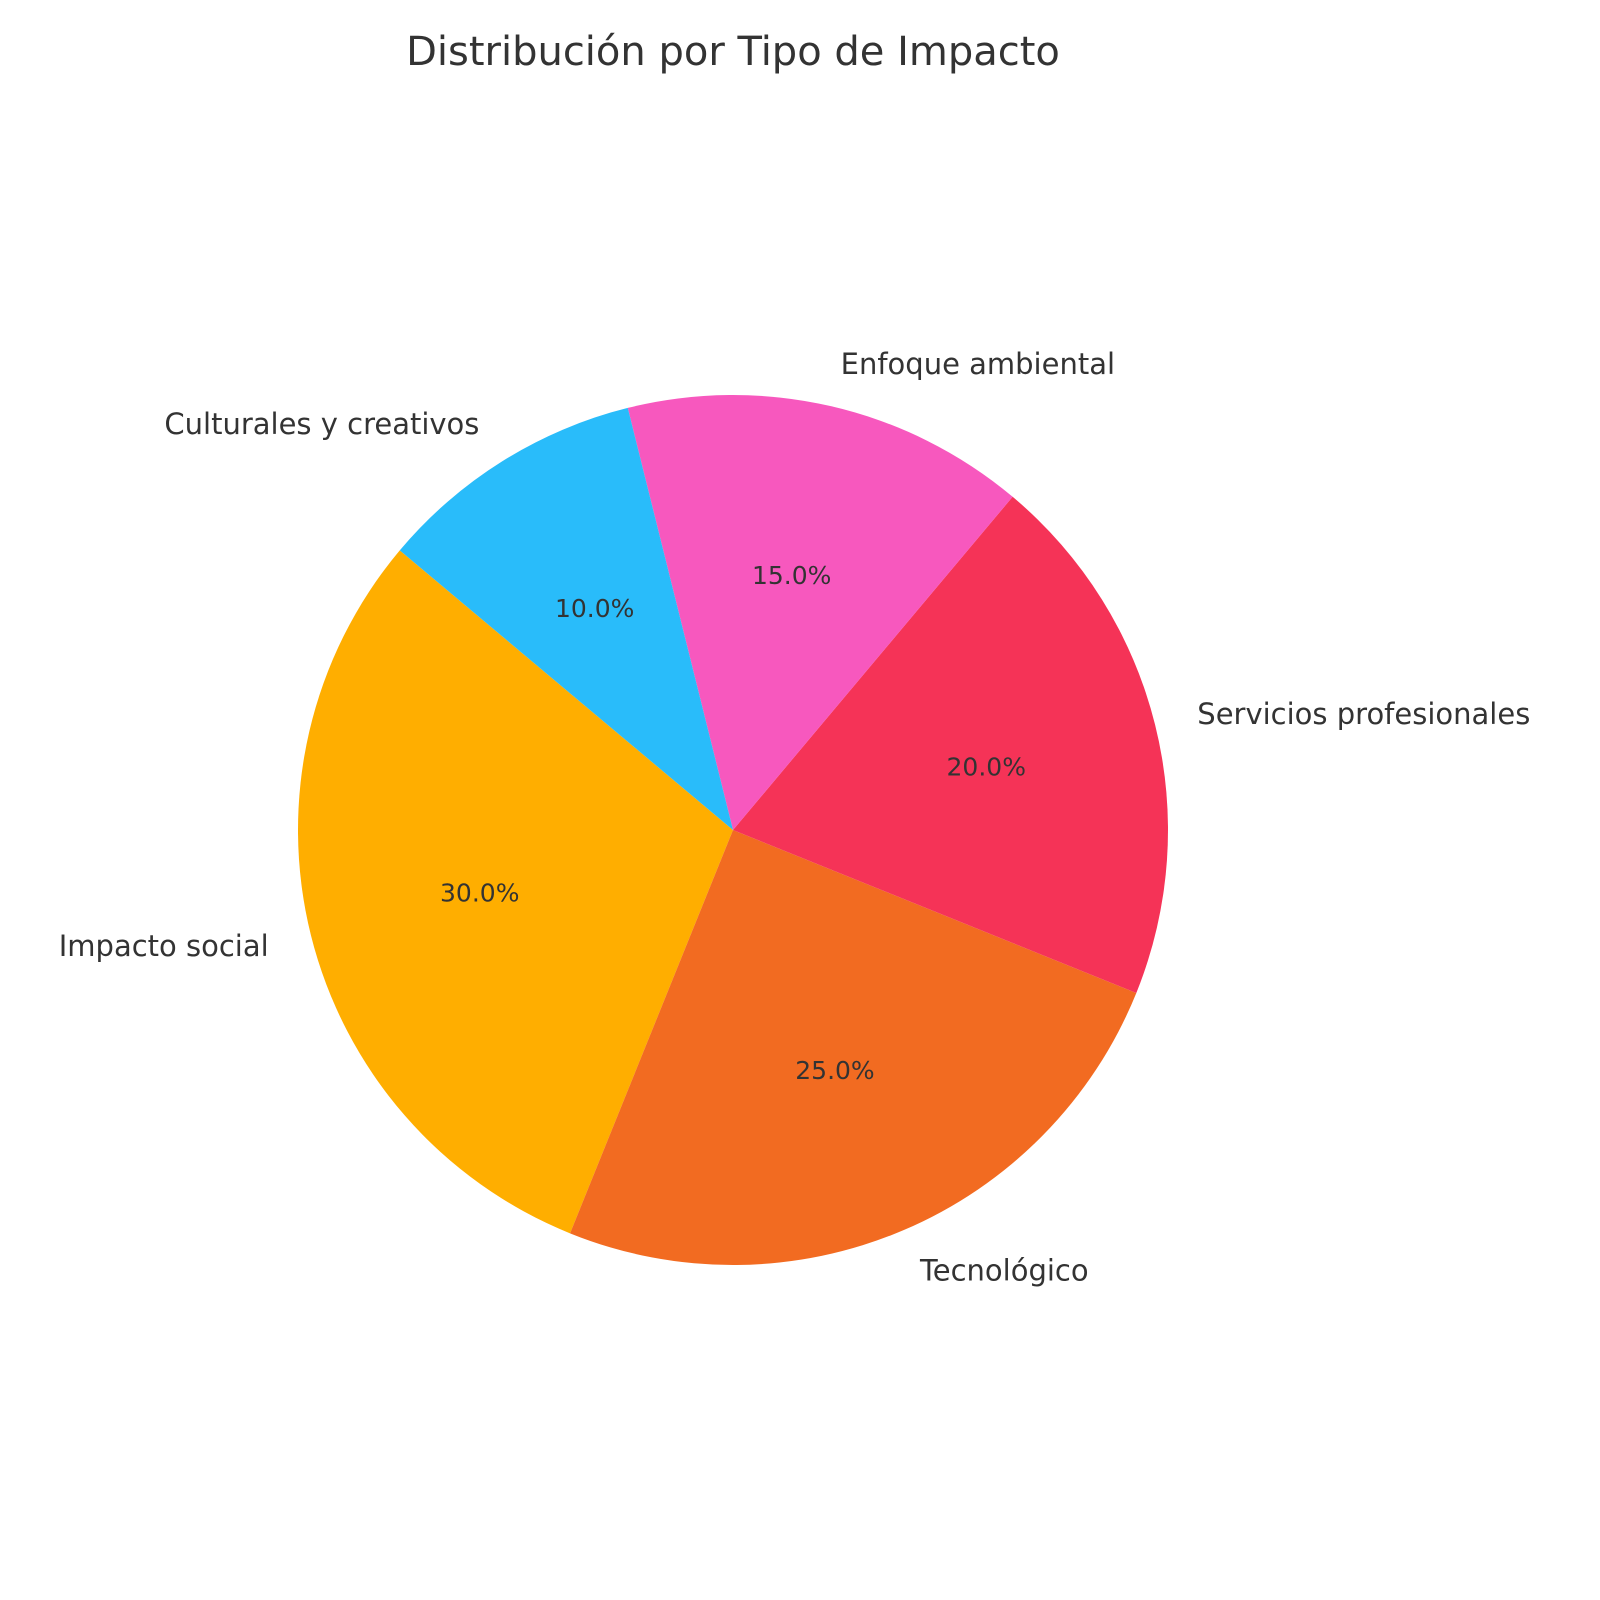 This screenshot has width=1600, height=1600. I want to click on pie-slice-tecnologico, so click(853, 1047).